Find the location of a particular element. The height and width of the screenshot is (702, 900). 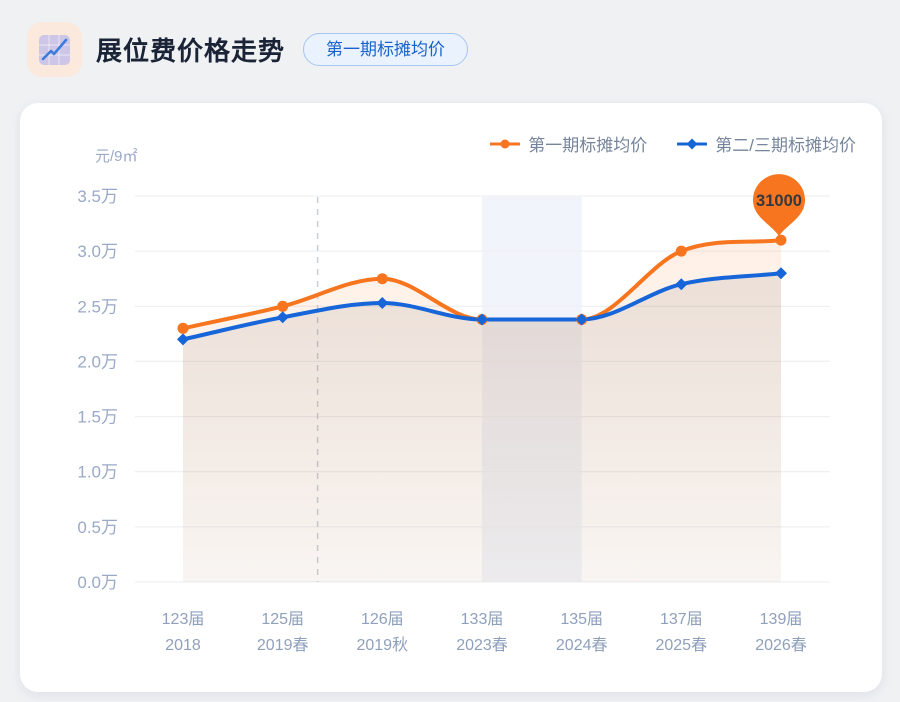

svg-text: 139届 is located at coordinates (781, 619).